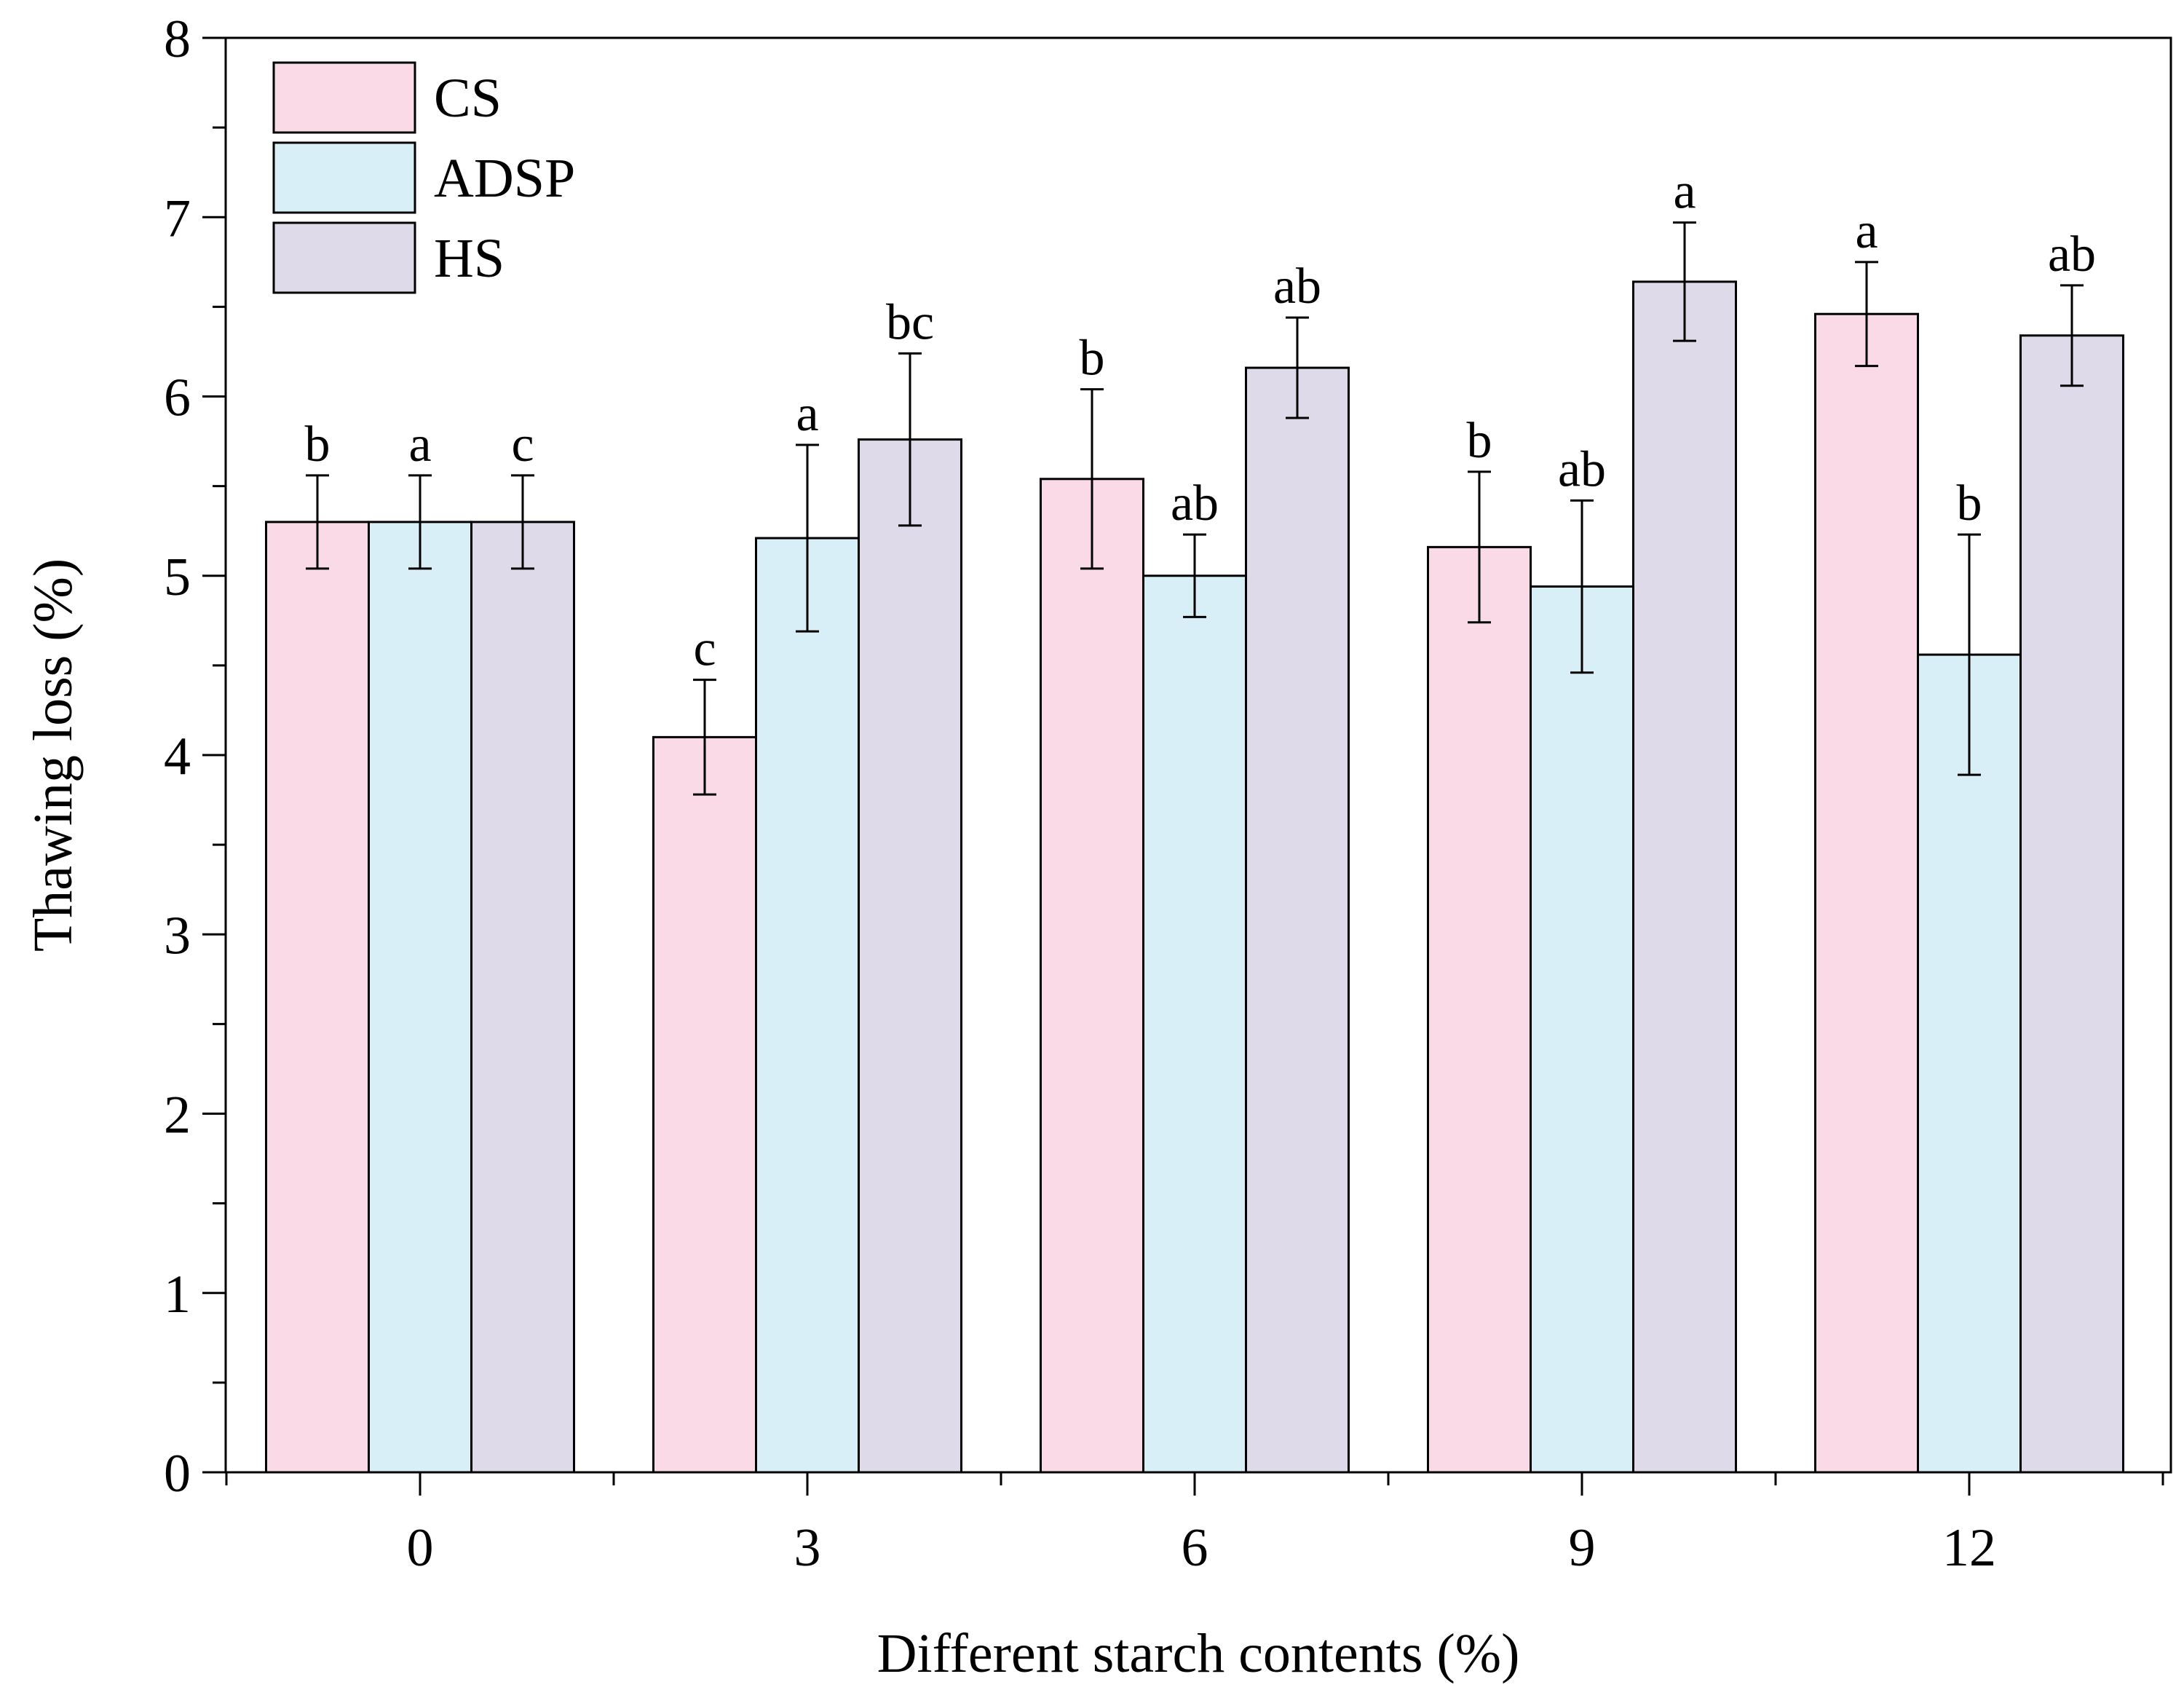 This screenshot has width=2184, height=1698. Describe the element at coordinates (1198, 1653) in the screenshot. I see `x-axis-title: Different starch contents (%)` at that location.